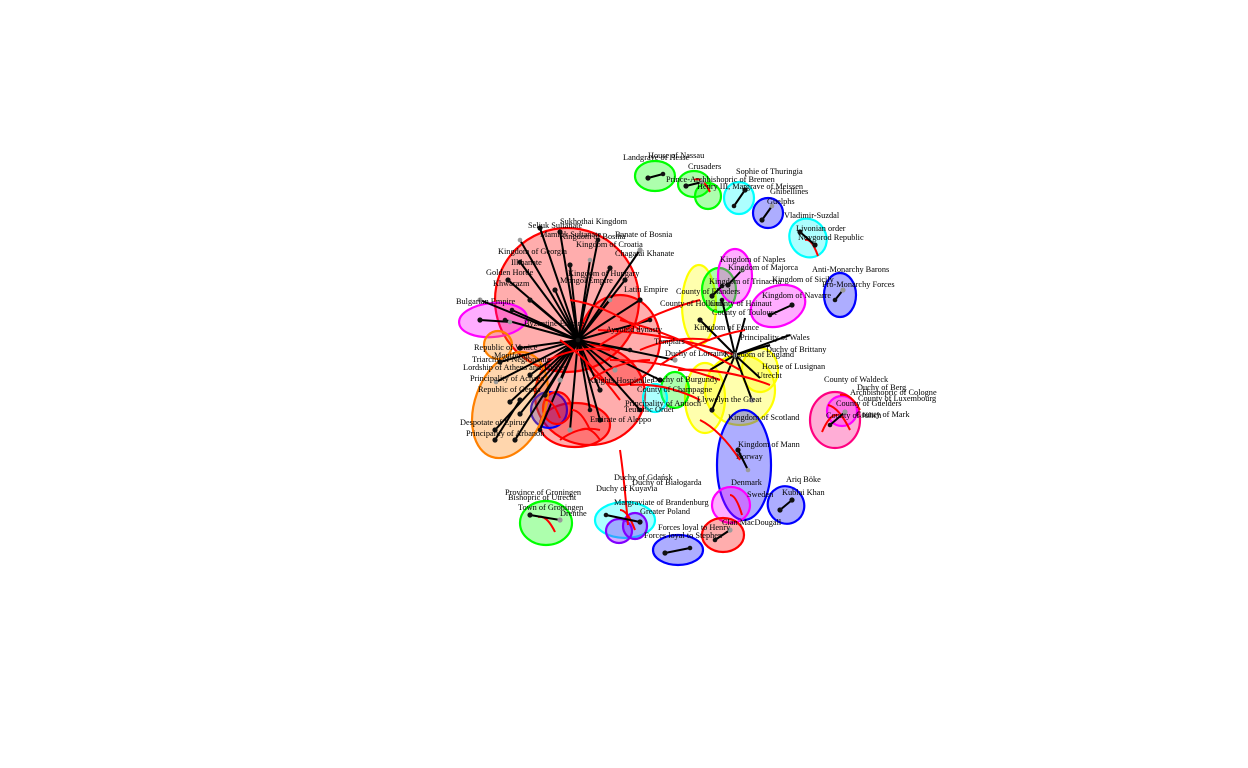 Image resolution: width=1248 pixels, height=768 pixels. Describe the element at coordinates (854, 415) in the screenshot. I see `node-label: County of Jülich` at that location.